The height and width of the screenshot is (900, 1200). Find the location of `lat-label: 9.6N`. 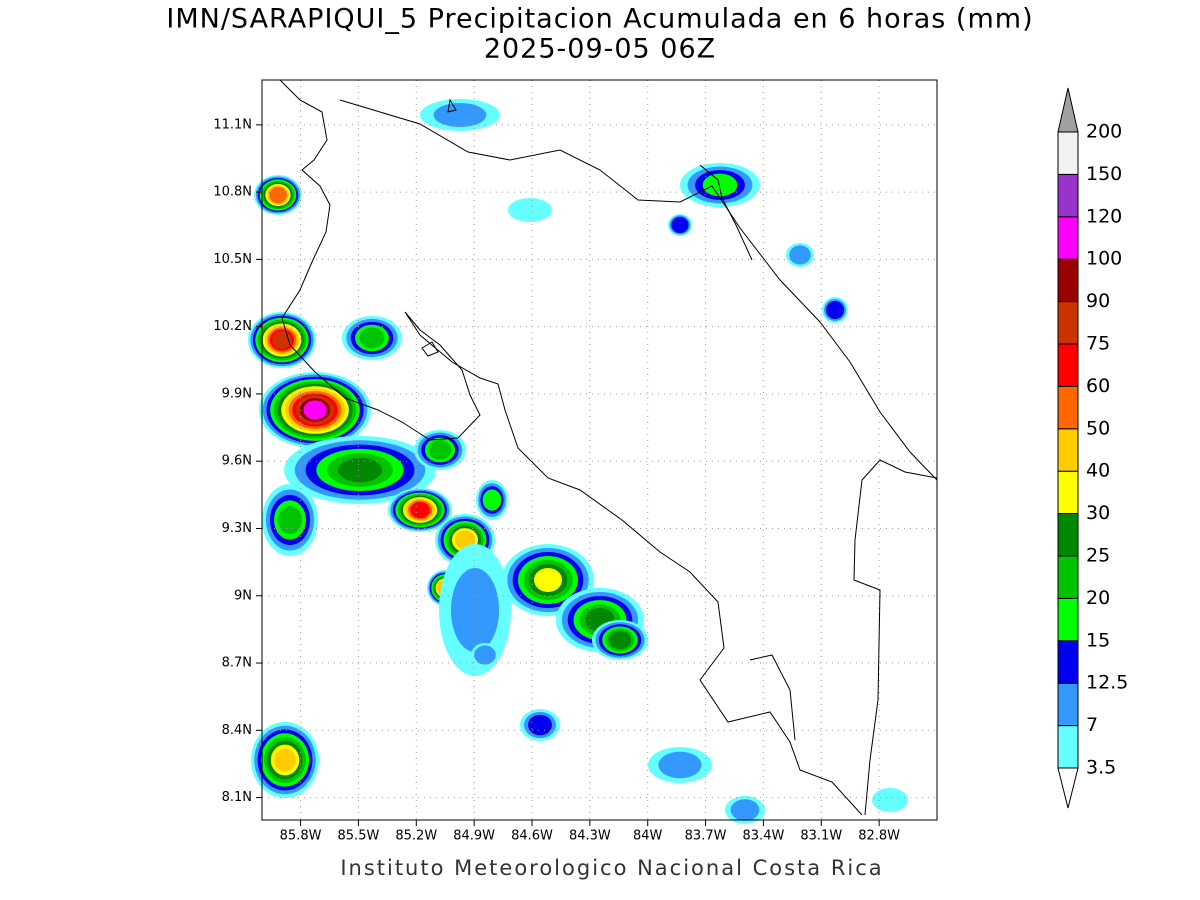

lat-label: 9.6N is located at coordinates (237, 461).